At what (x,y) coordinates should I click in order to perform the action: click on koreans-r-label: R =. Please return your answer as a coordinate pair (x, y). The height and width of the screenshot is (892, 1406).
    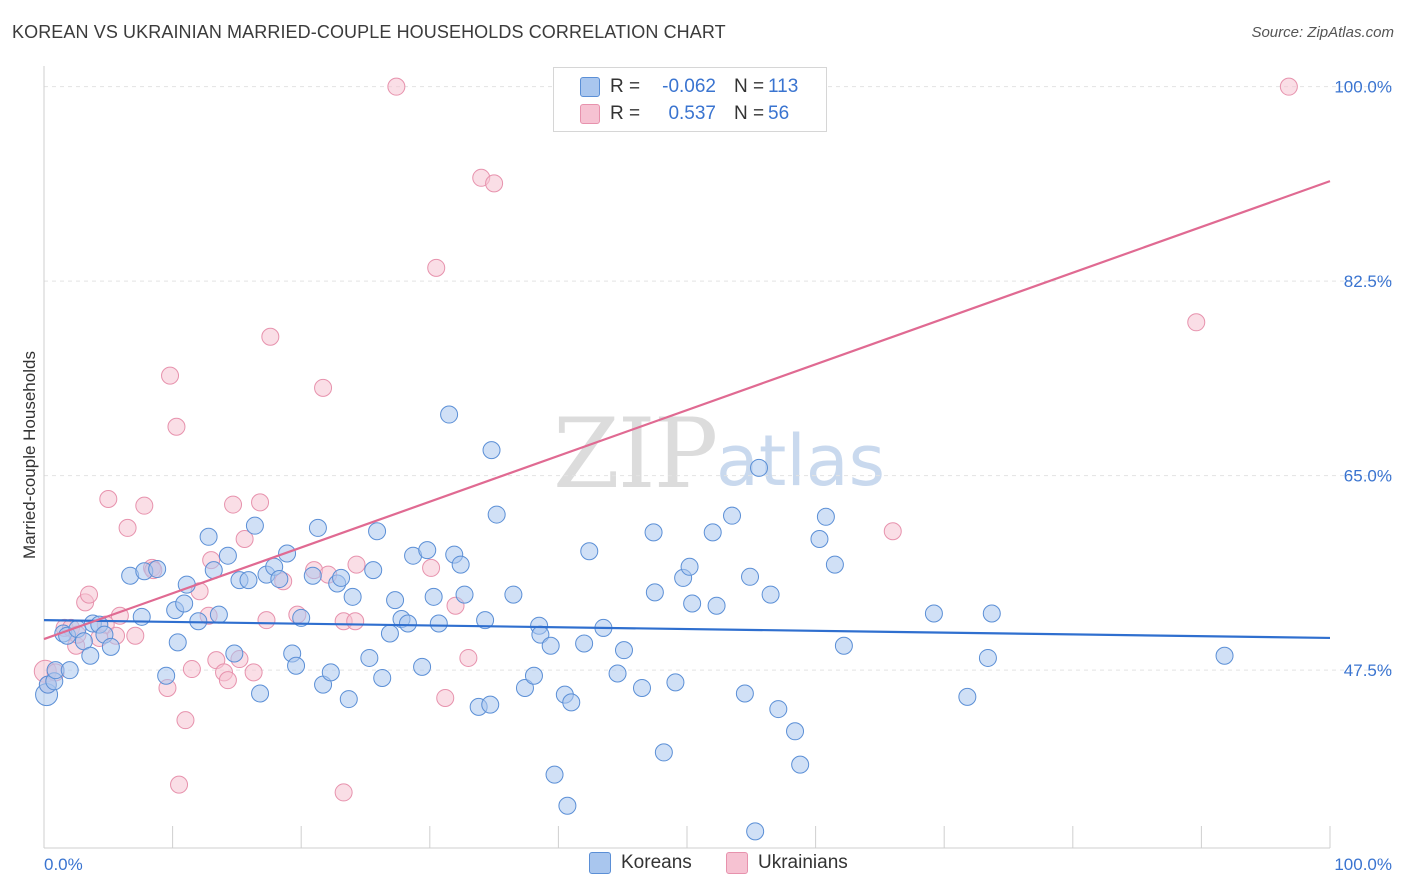
    Looking at the image, I should click on (625, 86).